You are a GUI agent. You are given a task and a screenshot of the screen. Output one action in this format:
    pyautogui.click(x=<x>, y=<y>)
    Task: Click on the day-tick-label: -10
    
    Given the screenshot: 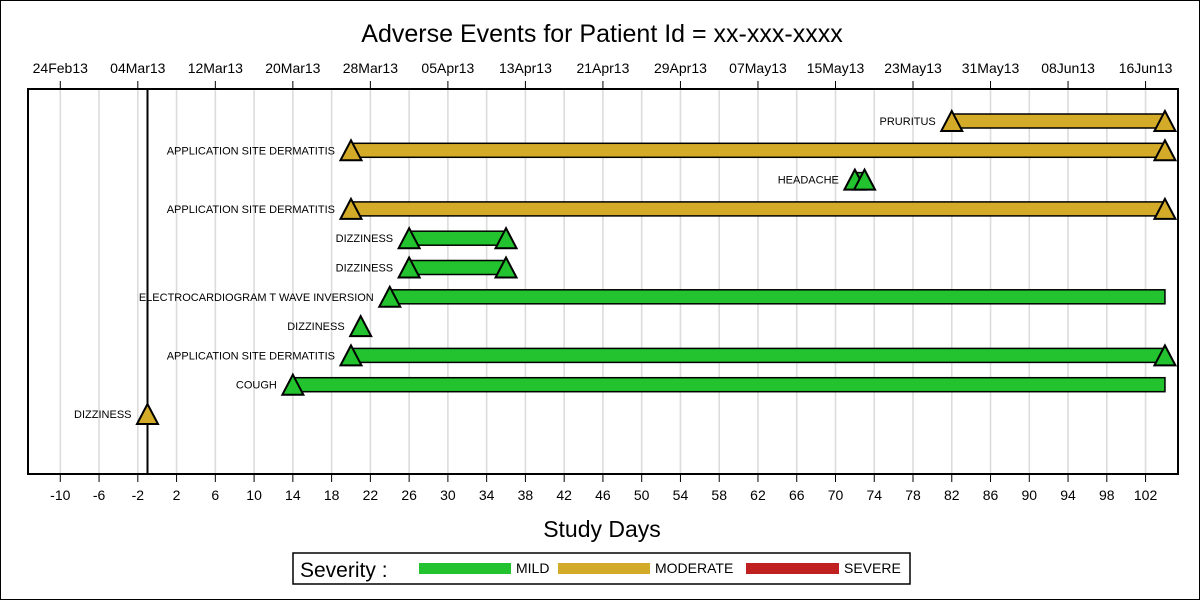 What is the action you would take?
    pyautogui.click(x=60, y=495)
    